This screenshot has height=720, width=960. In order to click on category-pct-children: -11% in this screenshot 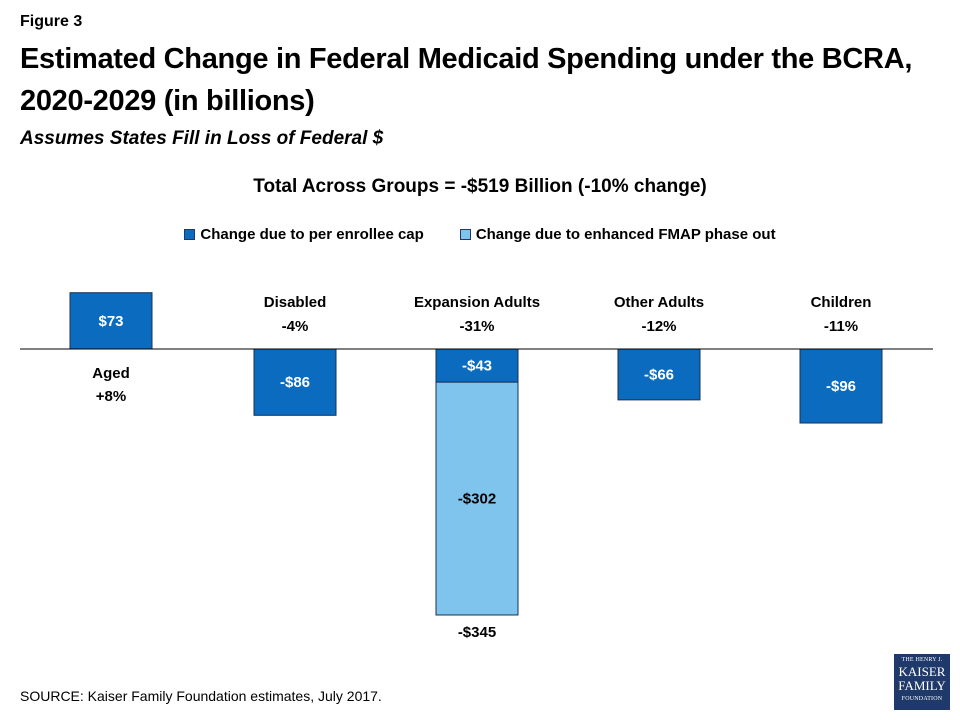, I will do `click(841, 326)`.